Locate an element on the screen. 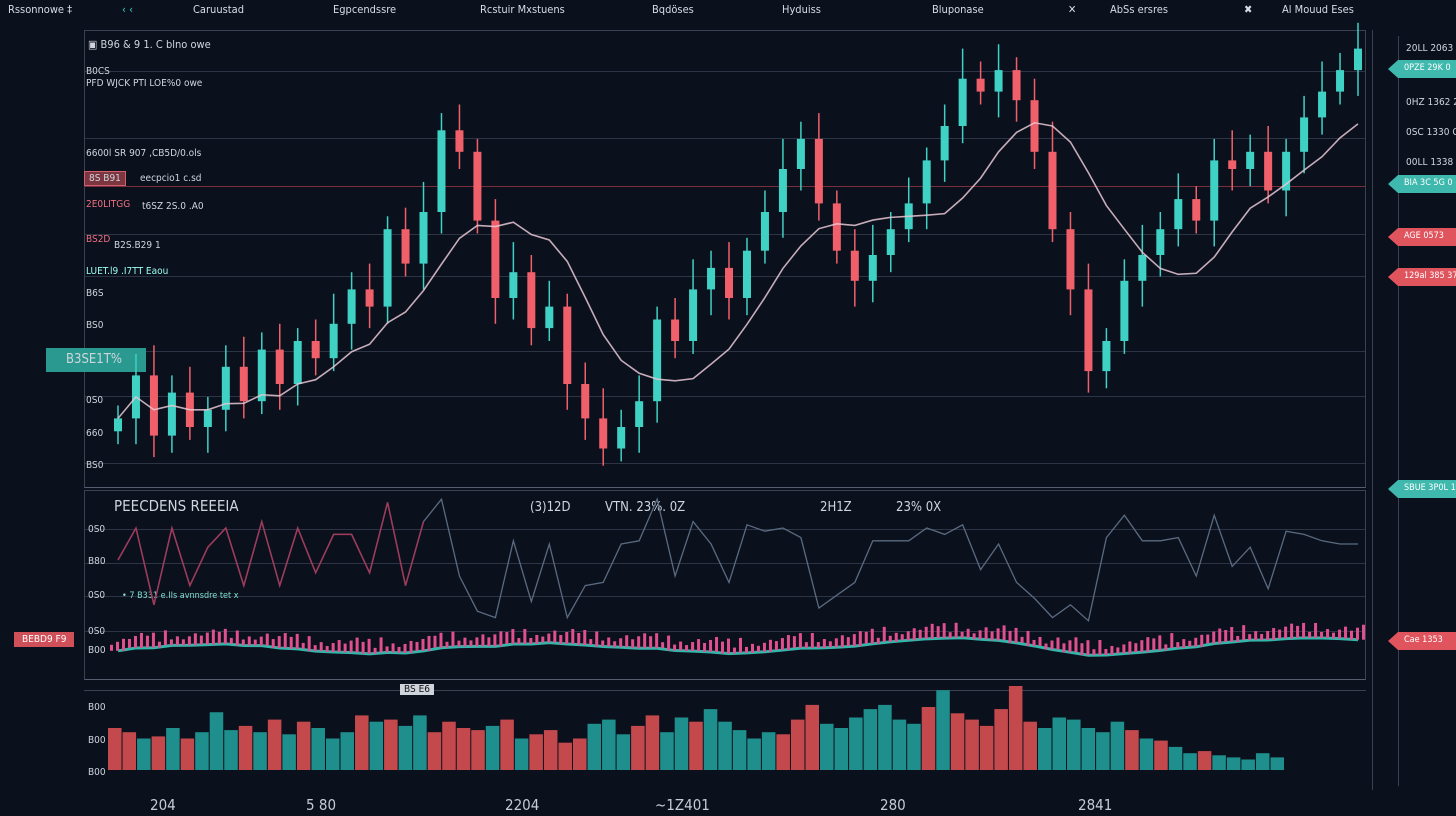 The height and width of the screenshot is (816, 1456). close-icon: ✖ is located at coordinates (1248, 9).